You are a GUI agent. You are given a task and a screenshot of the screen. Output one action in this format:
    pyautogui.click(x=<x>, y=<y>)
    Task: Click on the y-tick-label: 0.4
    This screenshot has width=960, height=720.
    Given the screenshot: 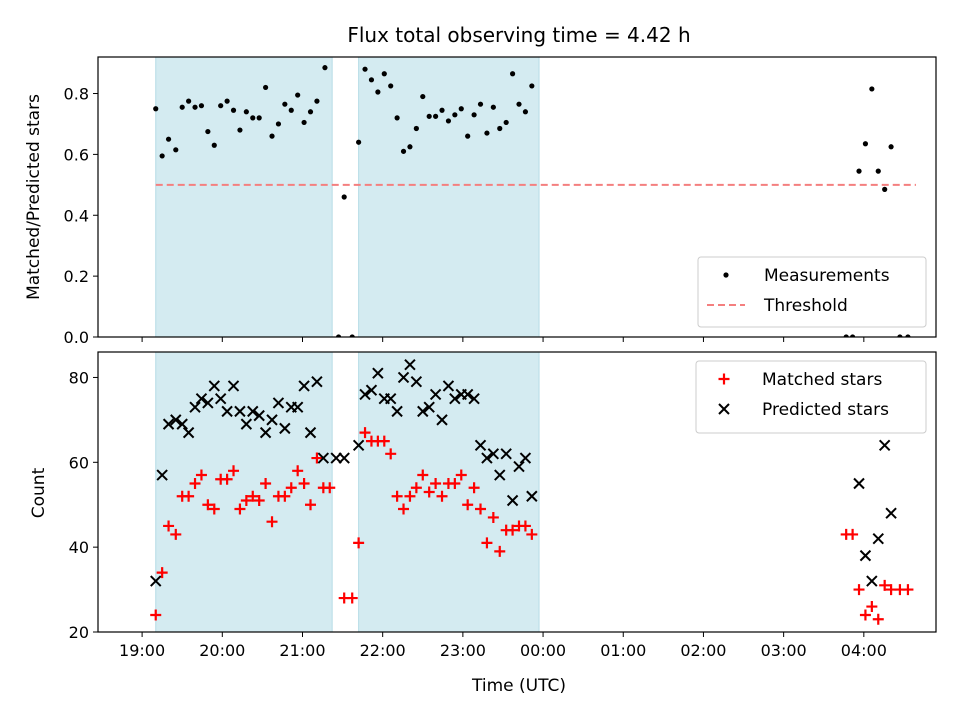 What is the action you would take?
    pyautogui.click(x=76, y=215)
    